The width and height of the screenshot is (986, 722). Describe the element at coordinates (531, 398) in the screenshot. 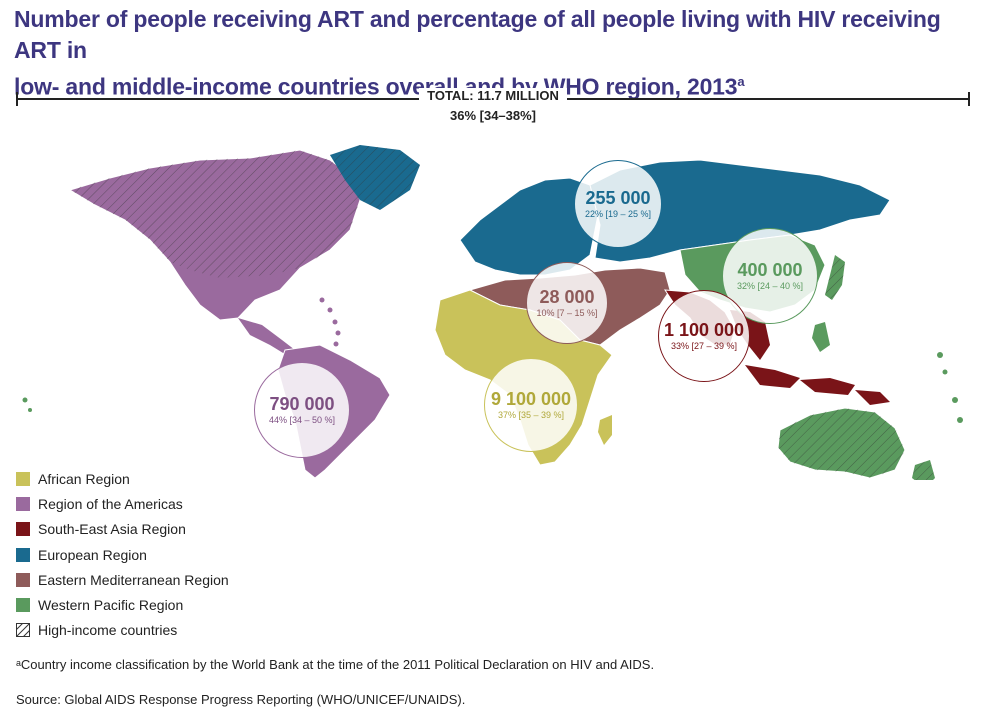

I see `african-region-value: 9 100 000` at that location.